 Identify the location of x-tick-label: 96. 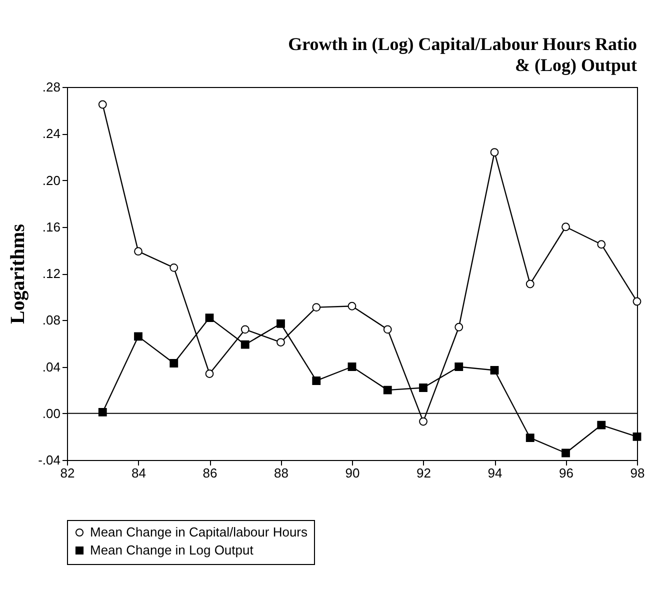
(566, 473).